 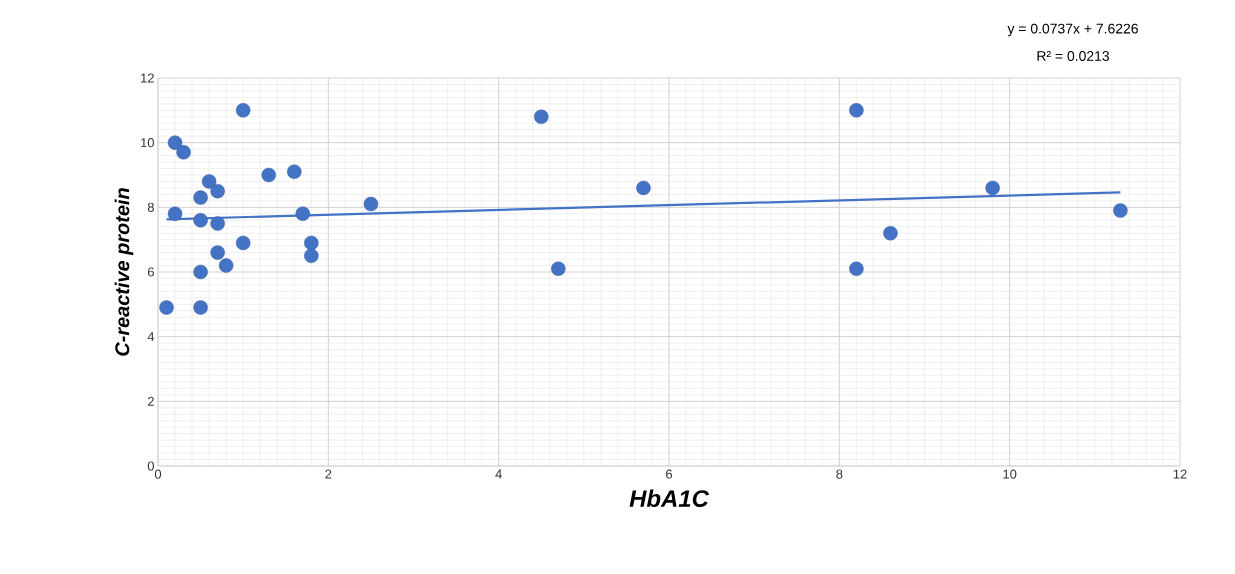 I want to click on y-tick-label: 12, so click(x=147, y=78).